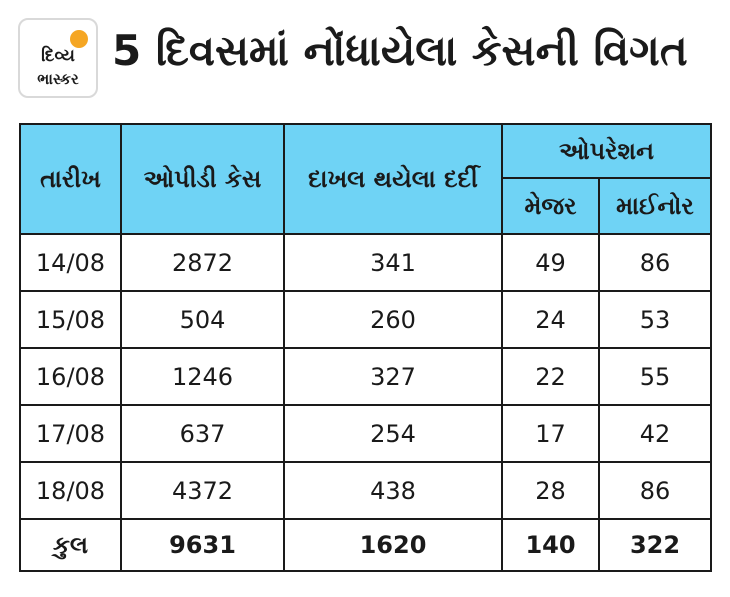  I want to click on cell-opd: 504, so click(202, 319).